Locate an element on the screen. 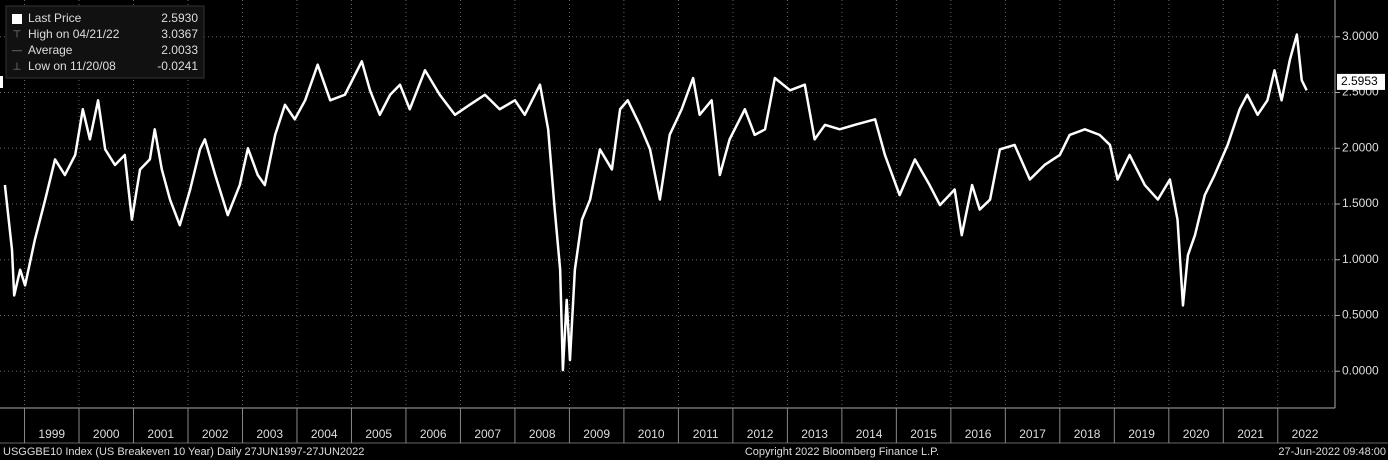  legend-label: Low on 11/20/08 is located at coordinates (72, 66).